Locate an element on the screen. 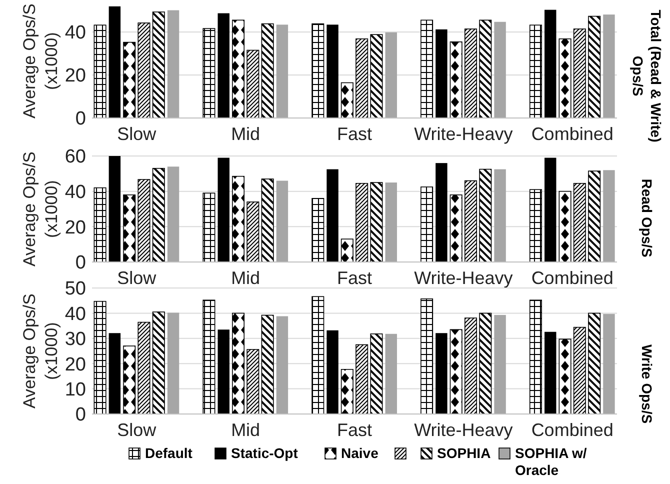 The height and width of the screenshot is (484, 670). y2-axis-title: Total (Read & Write) Ops/S is located at coordinates (647, 76).